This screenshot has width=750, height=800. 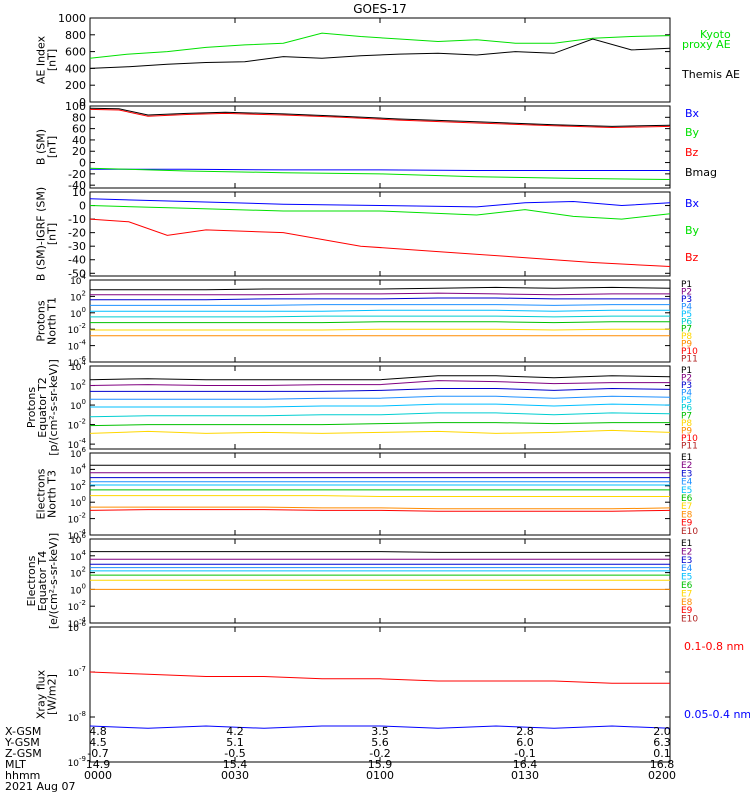 I want to click on series-line-kyoto-proxy-ae, so click(x=380, y=45).